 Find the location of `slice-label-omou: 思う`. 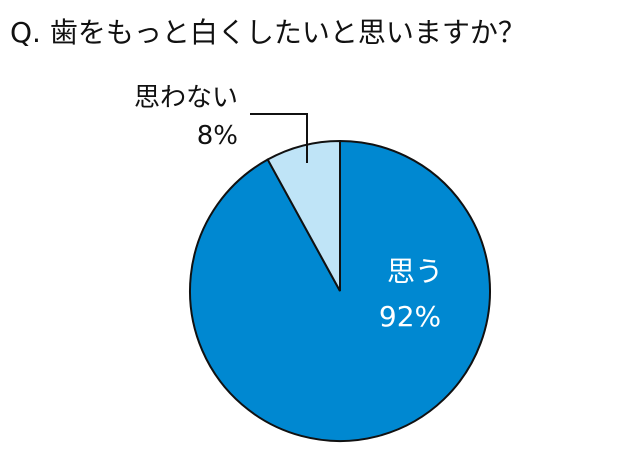

slice-label-omou: 思う is located at coordinates (415, 271).